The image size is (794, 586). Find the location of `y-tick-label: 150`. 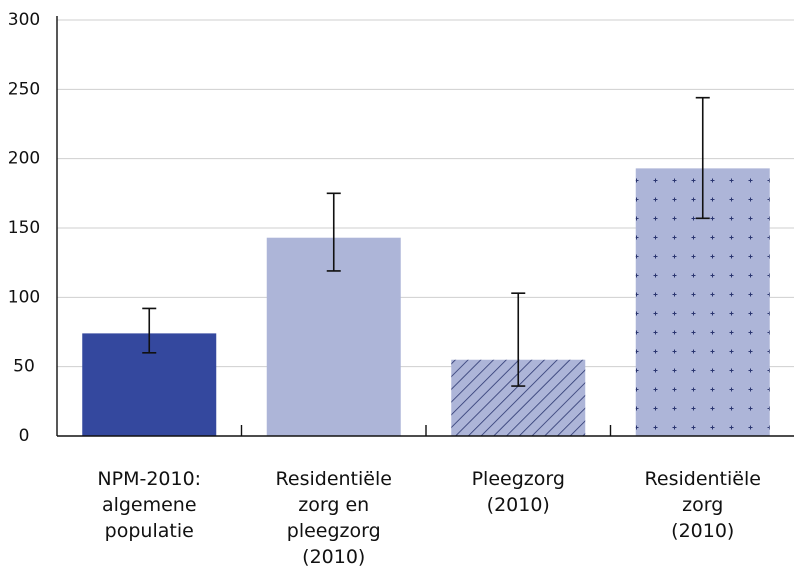

y-tick-label: 150 is located at coordinates (24, 228).